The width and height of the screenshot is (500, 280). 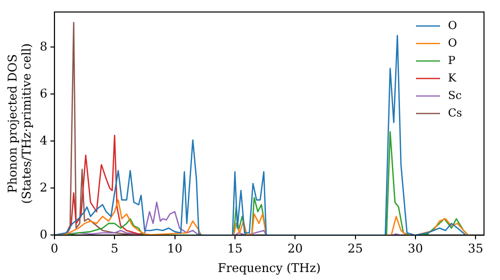 I want to click on x-axis-title: Frequency (THz), so click(x=269, y=267).